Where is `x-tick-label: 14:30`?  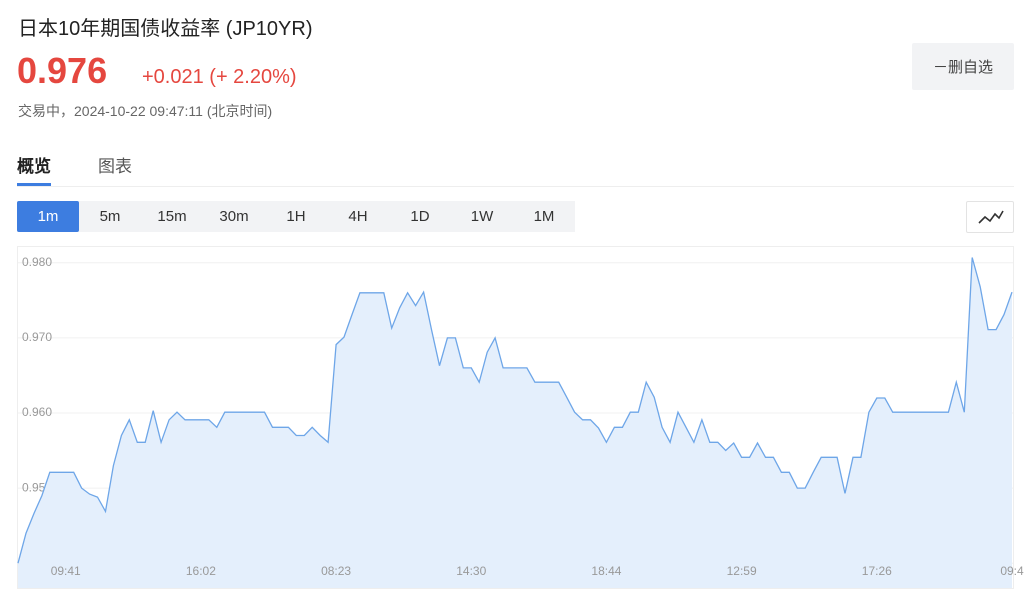
x-tick-label: 14:30 is located at coordinates (471, 571).